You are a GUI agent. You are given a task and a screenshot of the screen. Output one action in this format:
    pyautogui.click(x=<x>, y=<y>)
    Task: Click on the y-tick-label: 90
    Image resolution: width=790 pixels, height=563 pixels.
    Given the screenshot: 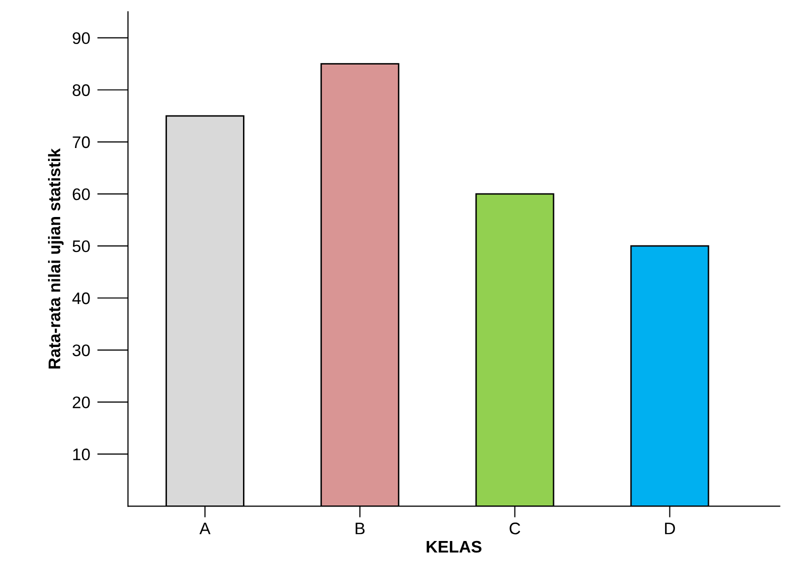 What is the action you would take?
    pyautogui.click(x=81, y=38)
    